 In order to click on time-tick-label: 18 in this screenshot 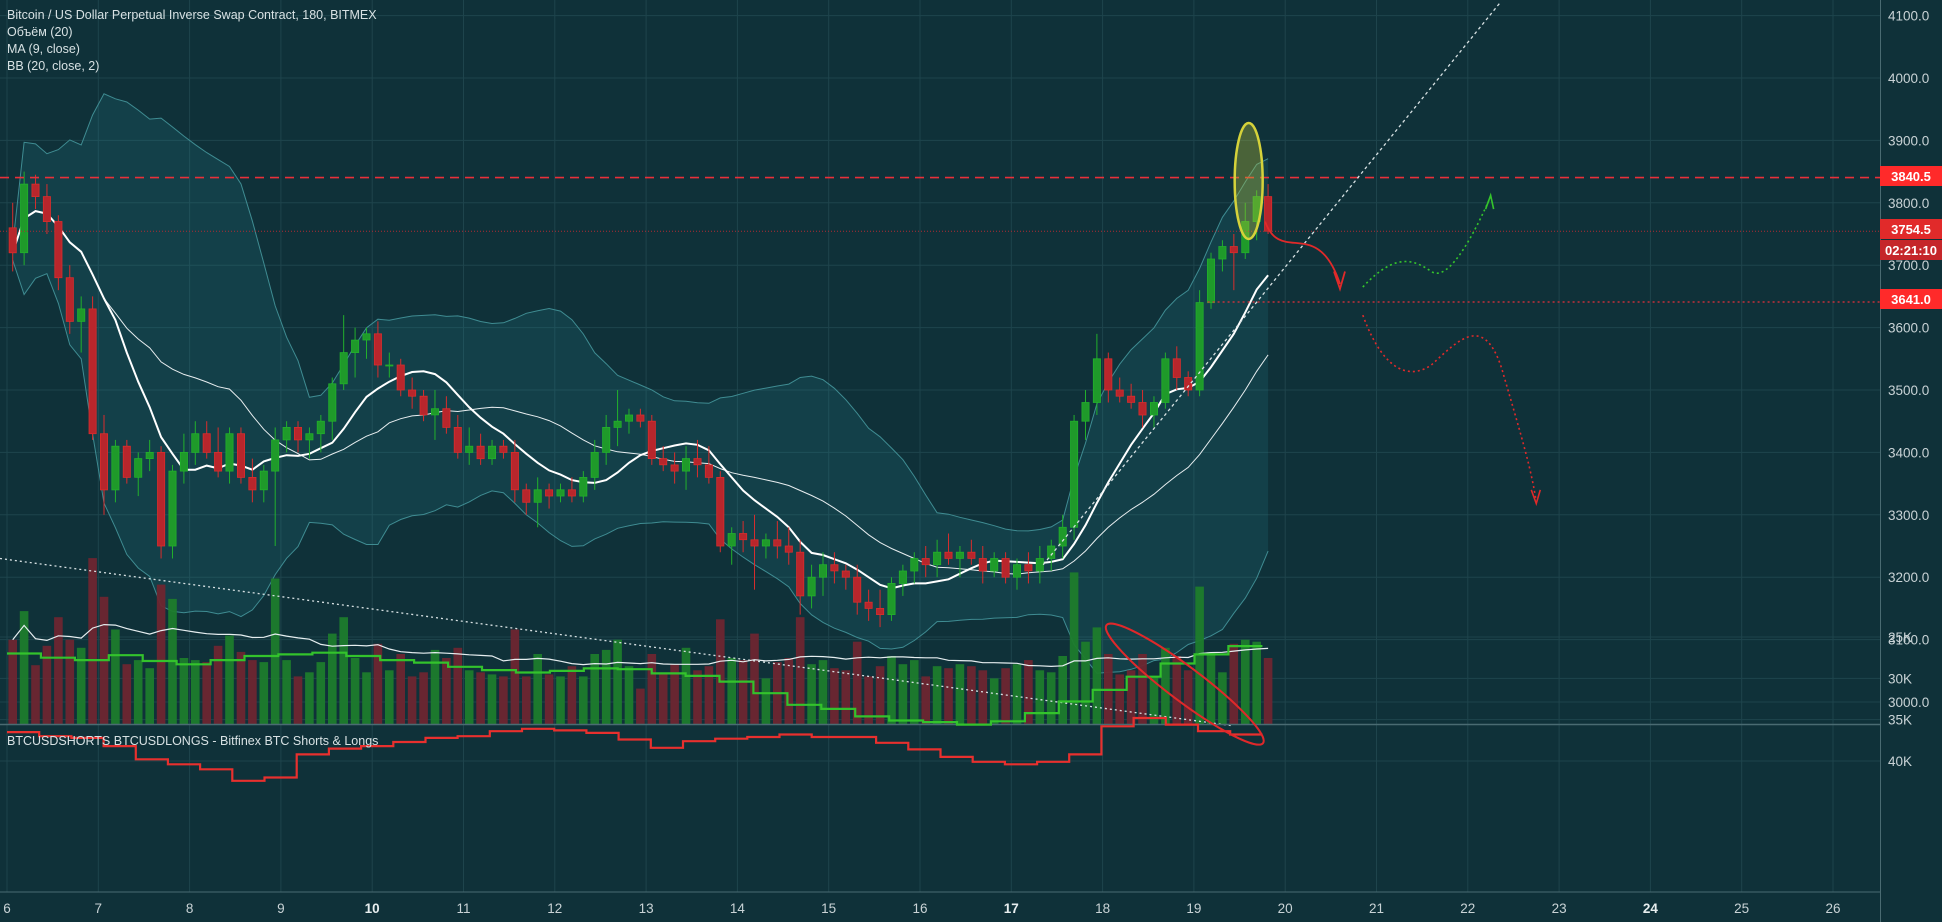, I will do `click(1102, 908)`.